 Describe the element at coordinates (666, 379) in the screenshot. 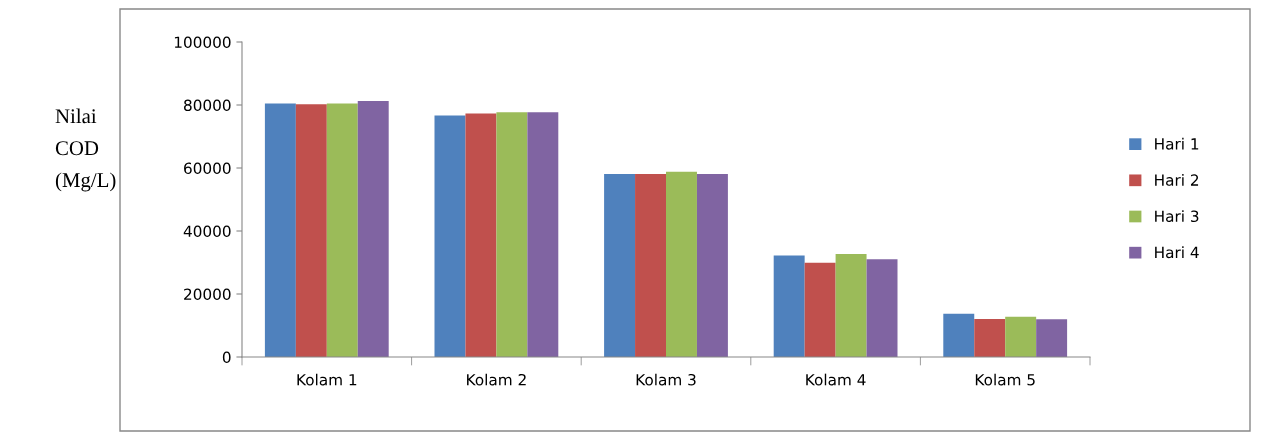

I see `x-tick-label: Kolam 3` at that location.